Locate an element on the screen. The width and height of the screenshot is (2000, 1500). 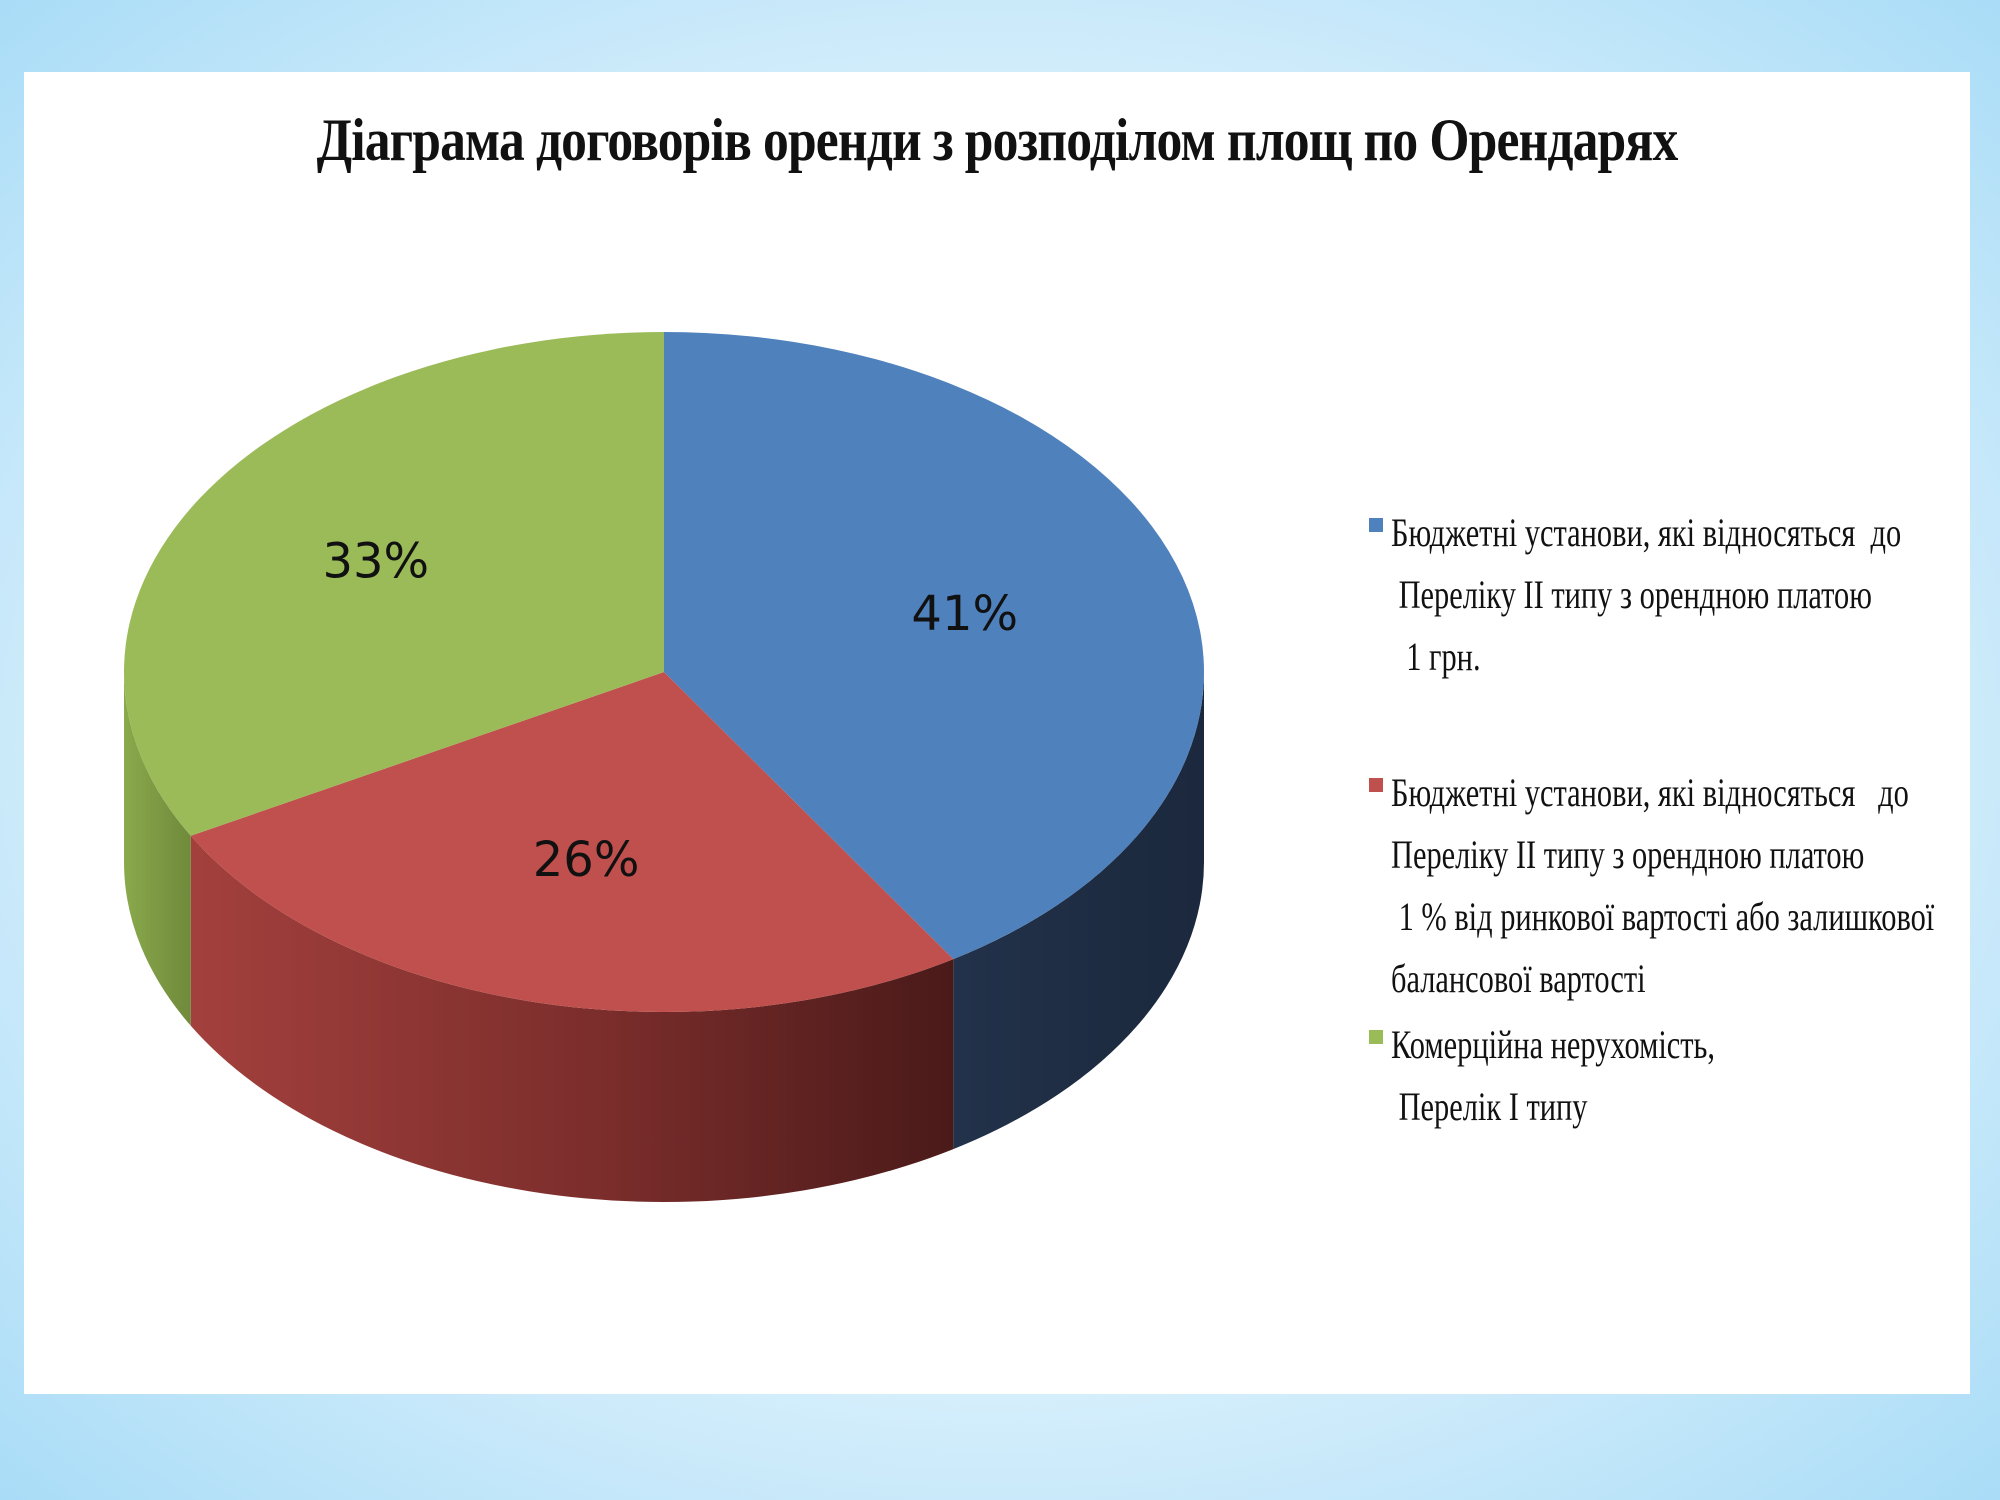
slice-blue-side is located at coordinates (1078, 911).